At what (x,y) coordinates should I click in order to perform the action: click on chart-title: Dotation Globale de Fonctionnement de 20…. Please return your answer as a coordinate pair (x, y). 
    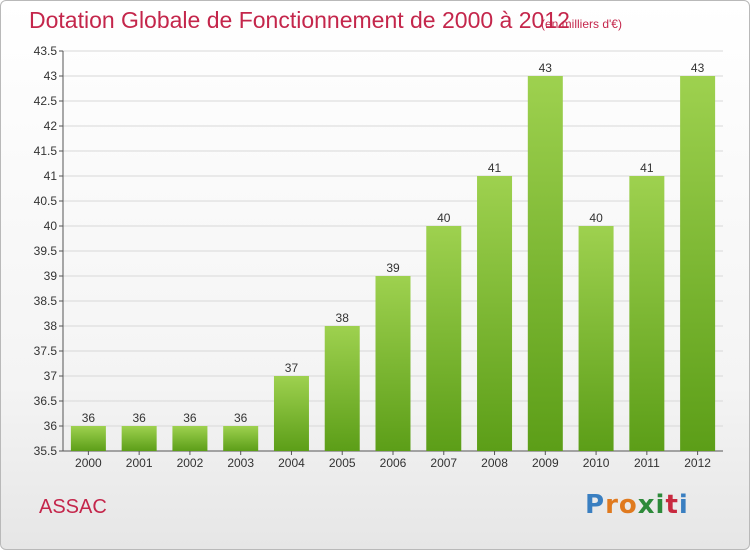
    Looking at the image, I should click on (299, 20).